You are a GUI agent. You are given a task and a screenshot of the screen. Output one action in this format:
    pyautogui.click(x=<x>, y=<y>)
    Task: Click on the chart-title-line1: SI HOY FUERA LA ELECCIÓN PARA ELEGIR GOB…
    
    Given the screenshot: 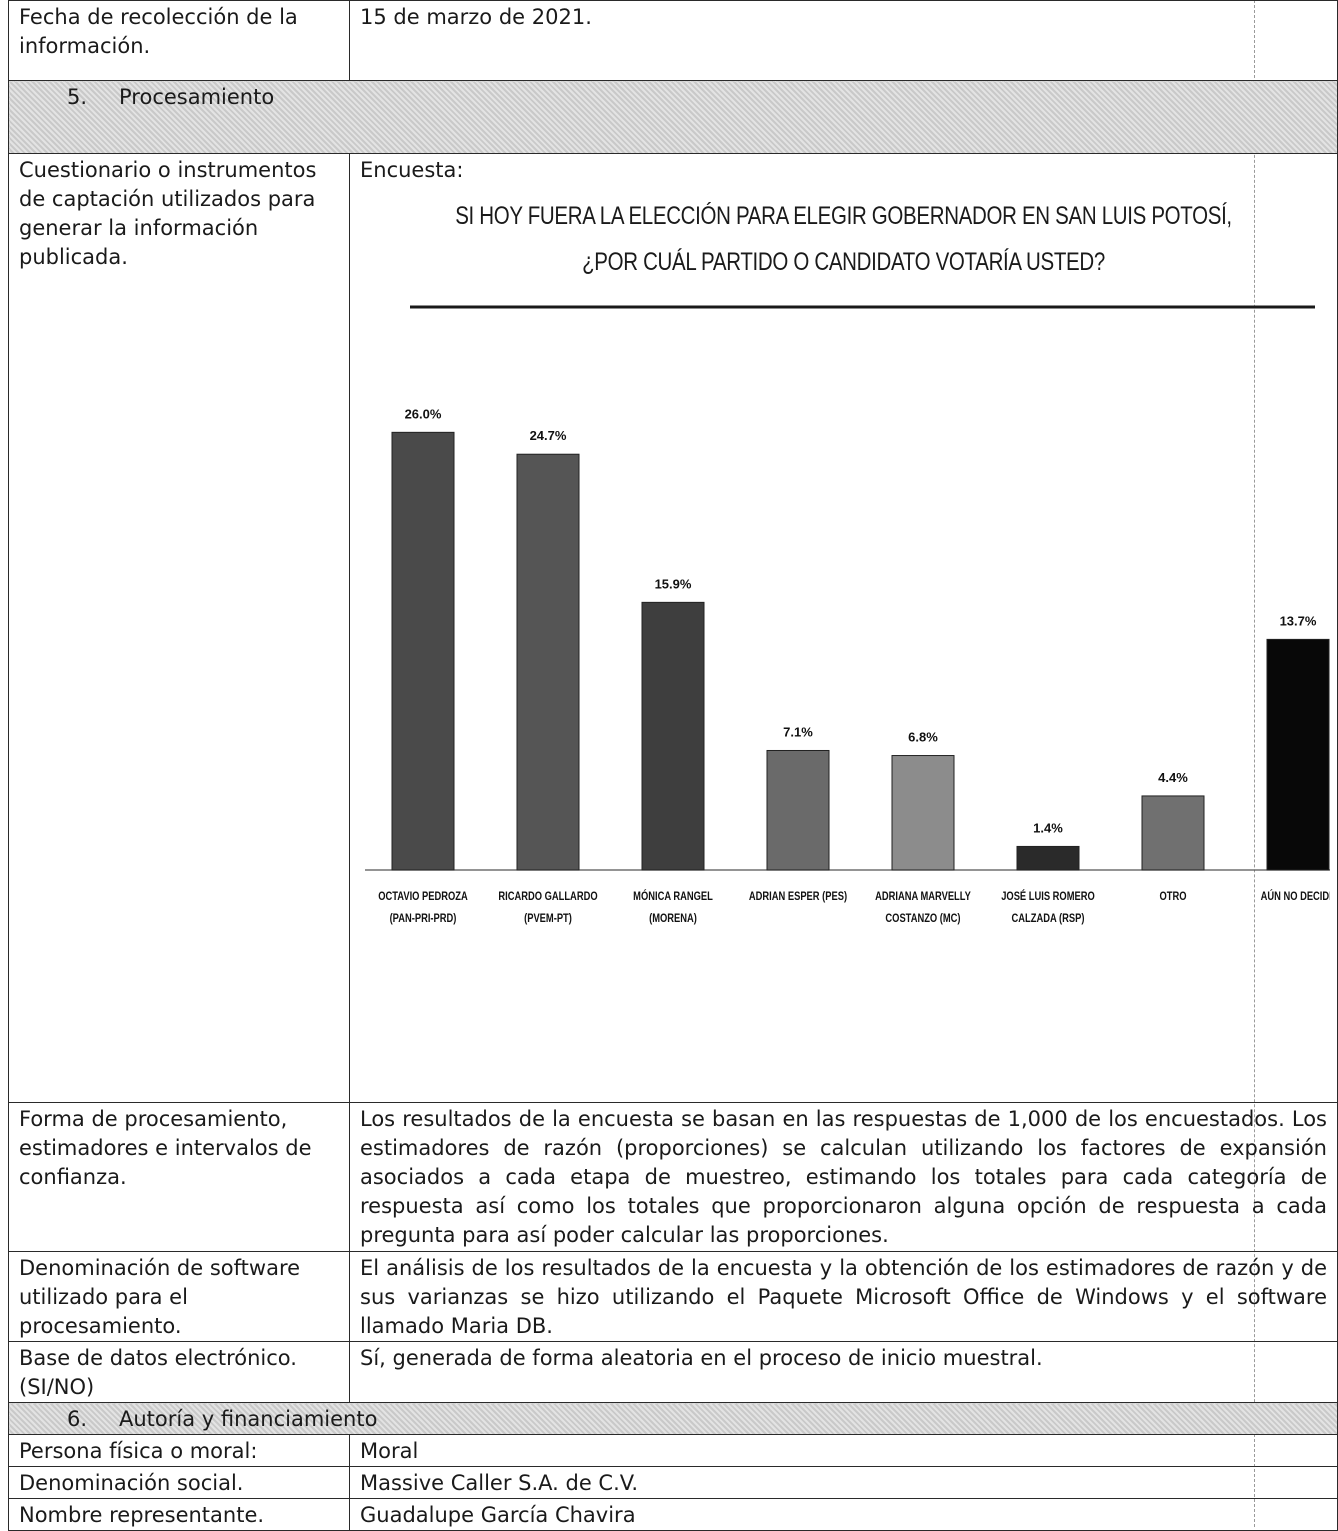 What is the action you would take?
    pyautogui.click(x=843, y=216)
    